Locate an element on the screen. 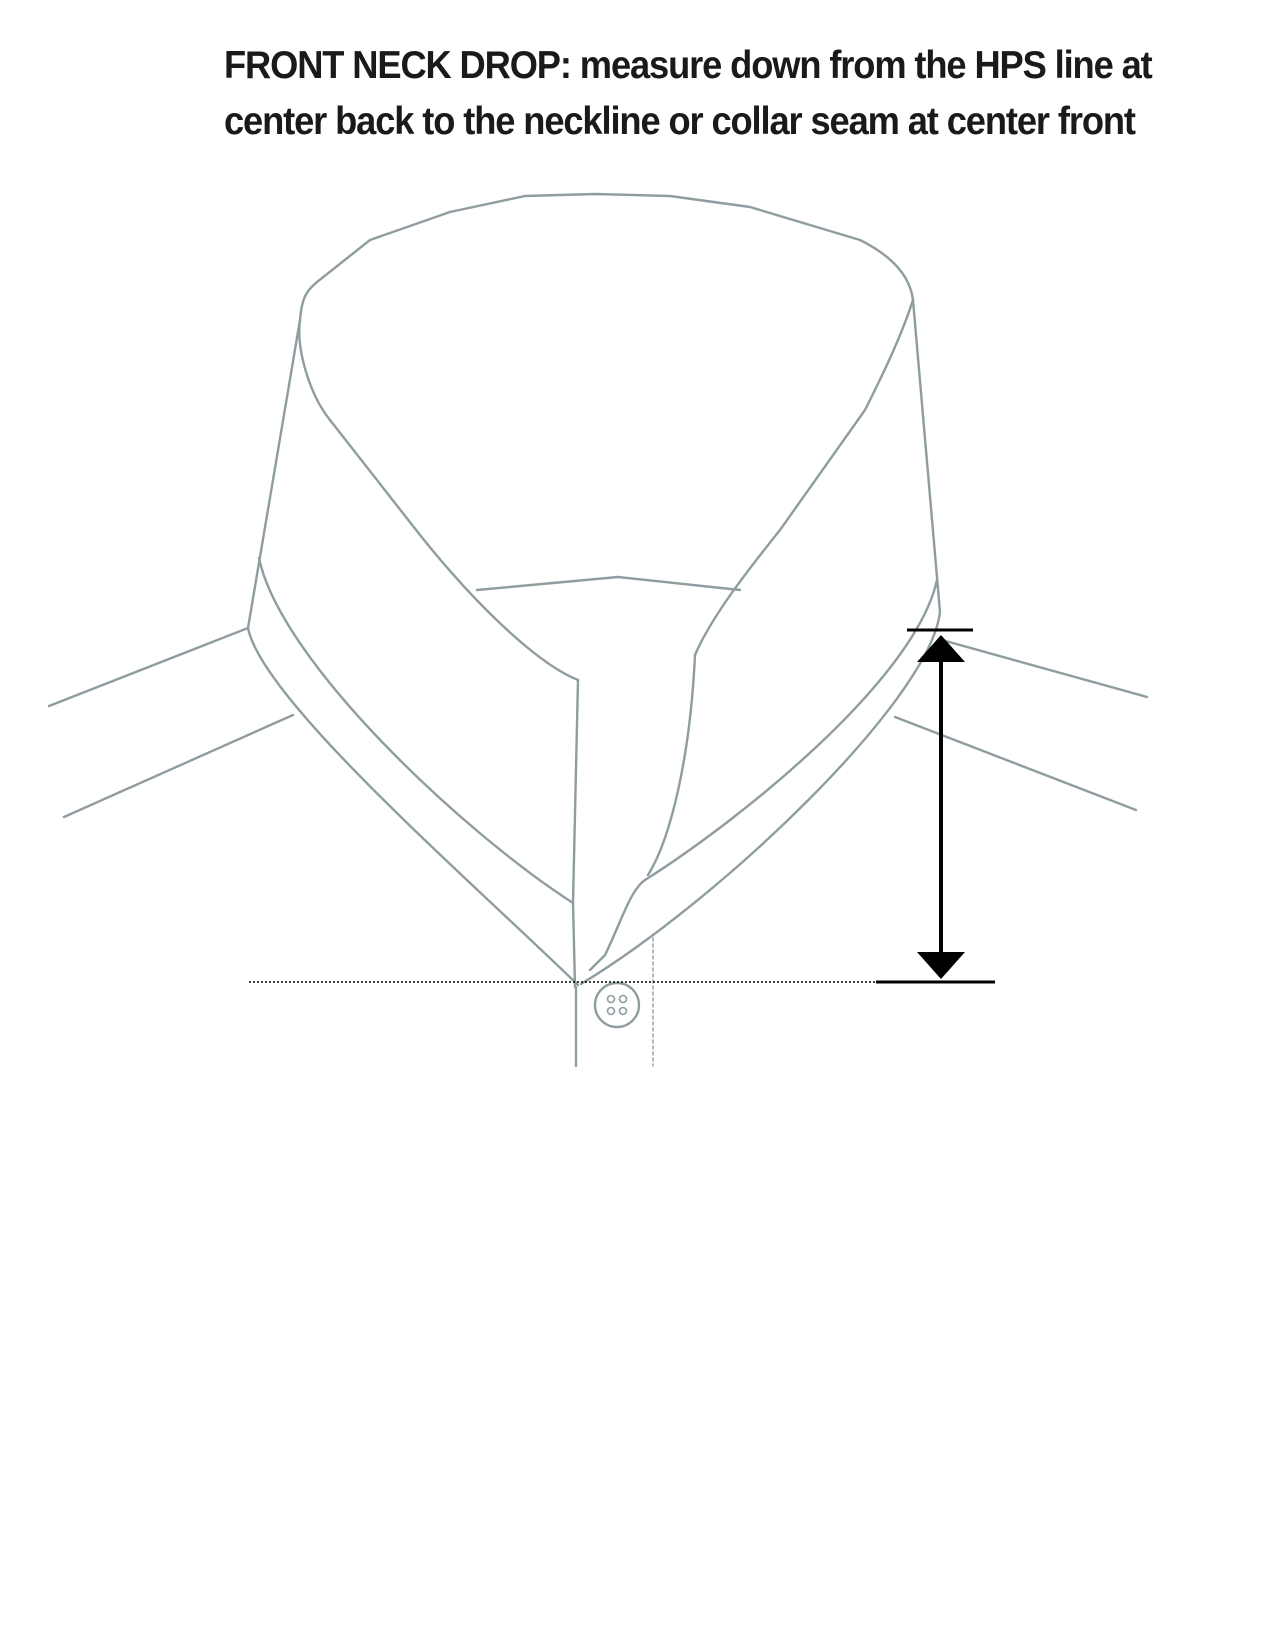 This screenshot has height=1650, width=1275. right-shoulder-lower is located at coordinates (1015, 763).